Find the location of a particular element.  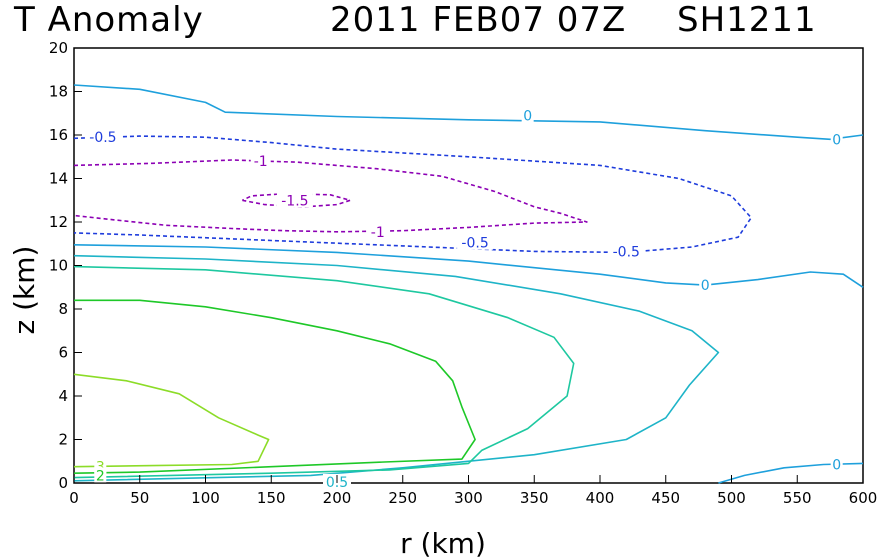

title-datetime: 2011 FEB07 07Z is located at coordinates (478, 20).